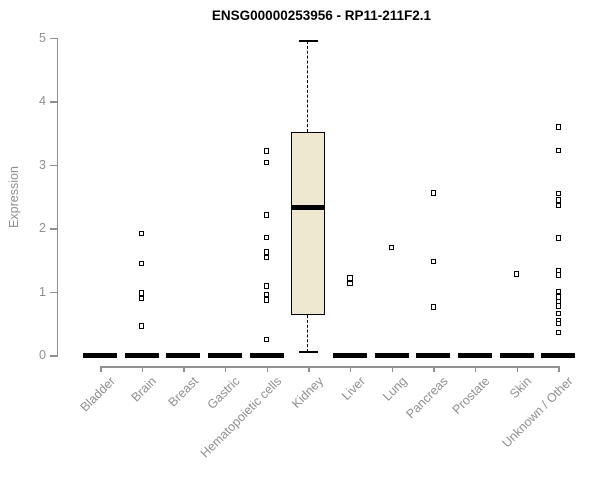  Describe the element at coordinates (42, 291) in the screenshot. I see `y-tick-label: 1` at that location.